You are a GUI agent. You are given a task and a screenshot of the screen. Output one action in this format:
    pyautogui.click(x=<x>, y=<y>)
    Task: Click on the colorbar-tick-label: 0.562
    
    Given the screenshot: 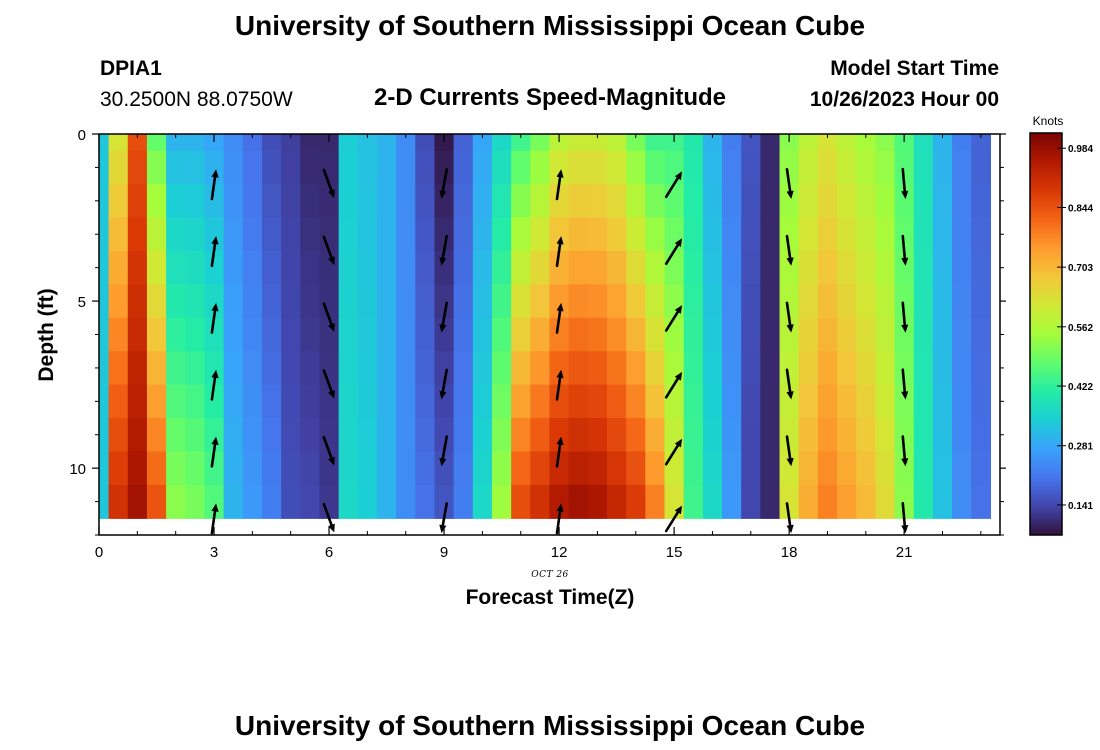 What is the action you would take?
    pyautogui.click(x=1080, y=328)
    